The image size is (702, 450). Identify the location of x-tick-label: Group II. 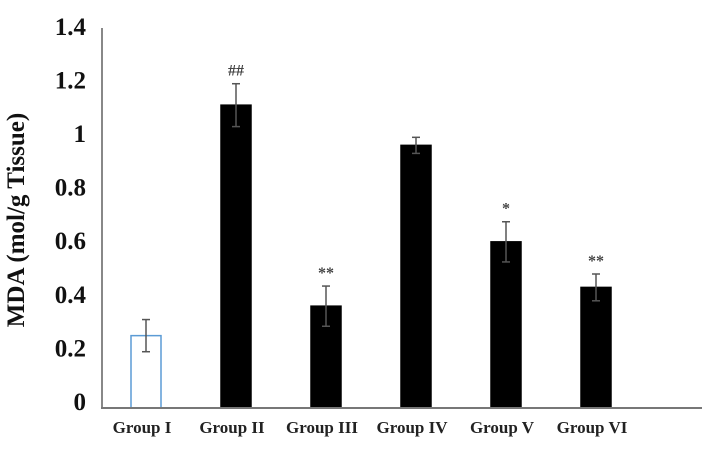
(232, 427).